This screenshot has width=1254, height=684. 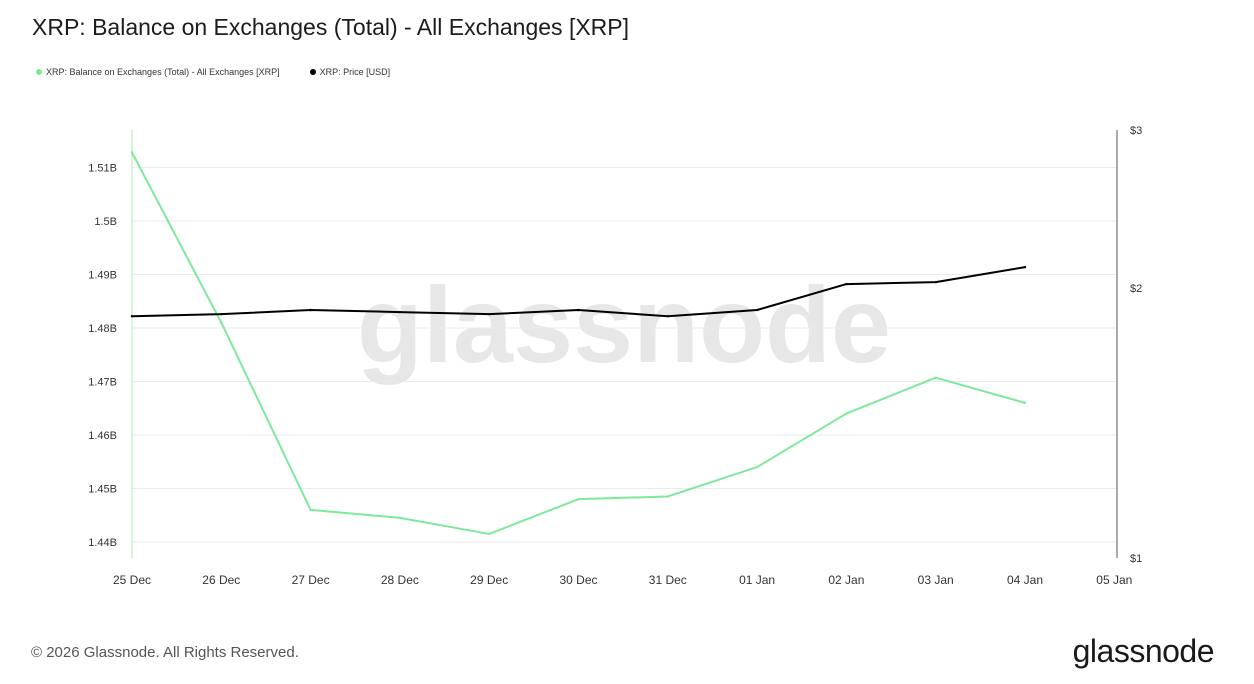 I want to click on glassnode-logo: glassnode, so click(x=1143, y=651).